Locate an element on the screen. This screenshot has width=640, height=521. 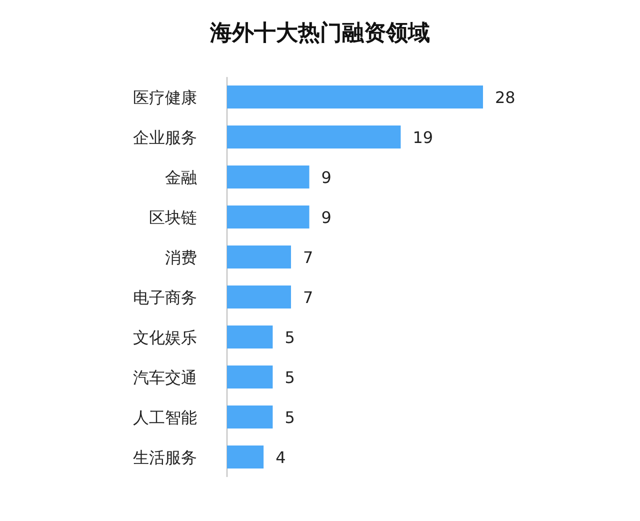
data-label: 4 is located at coordinates (281, 457).